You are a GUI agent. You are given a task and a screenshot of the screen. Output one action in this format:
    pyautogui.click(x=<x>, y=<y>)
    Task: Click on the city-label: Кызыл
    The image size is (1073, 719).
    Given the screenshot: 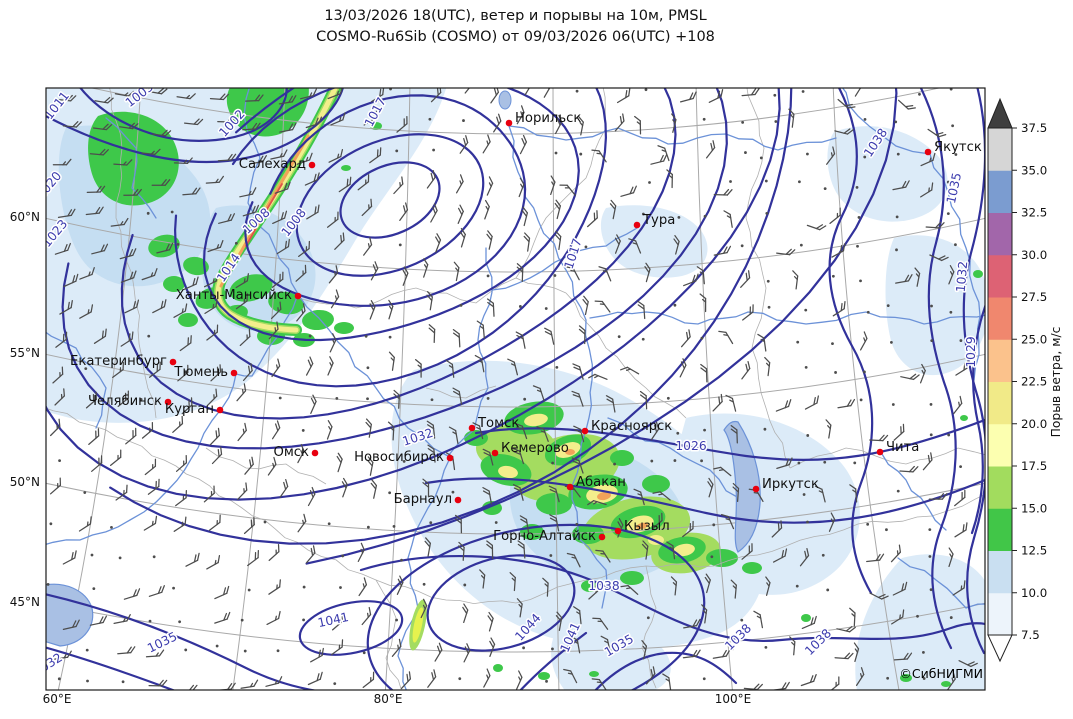 What is the action you would take?
    pyautogui.click(x=647, y=526)
    